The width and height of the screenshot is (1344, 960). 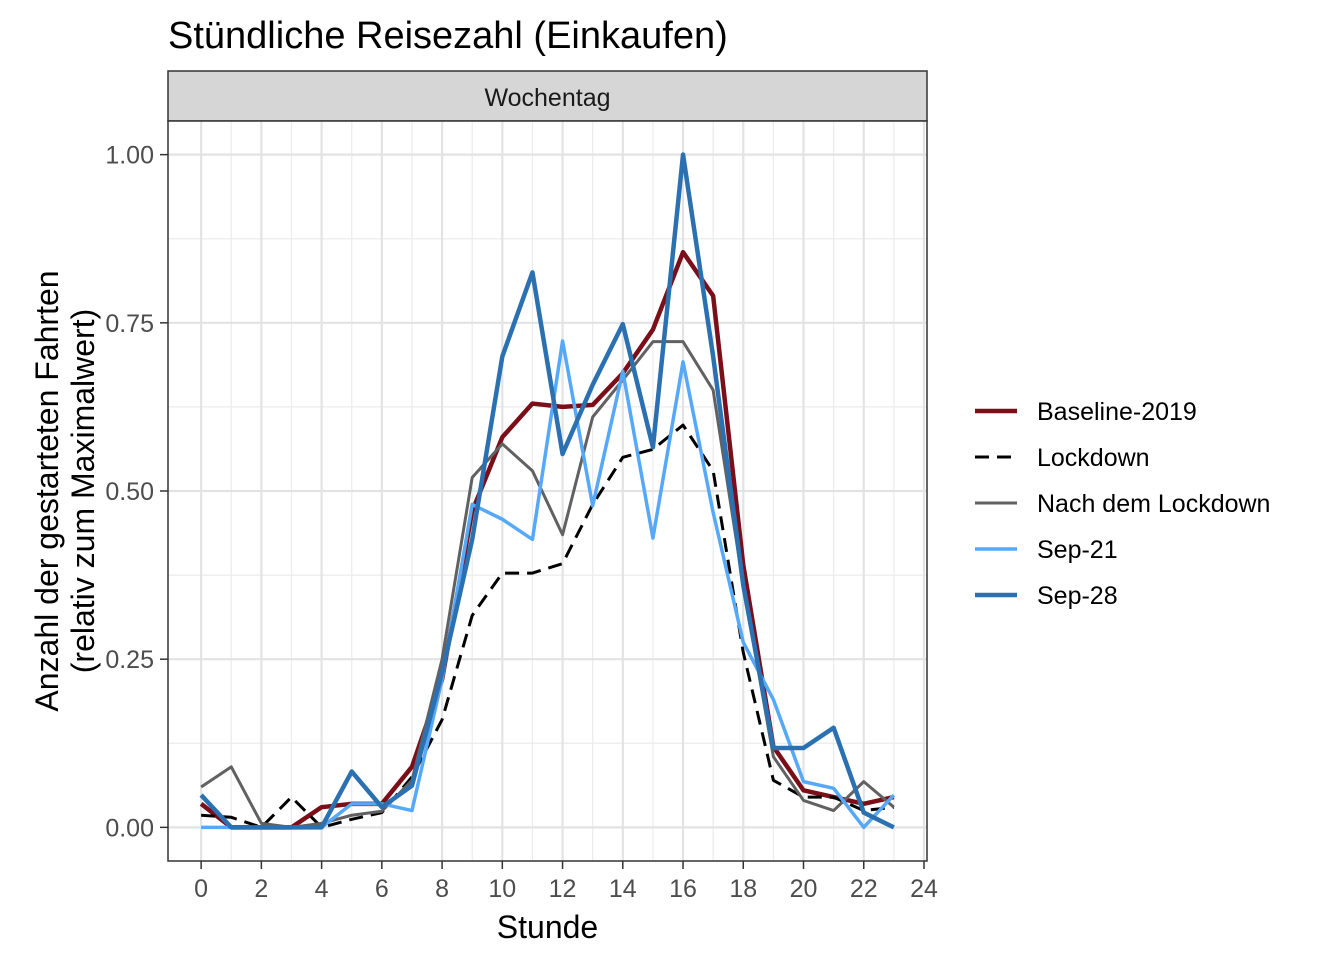 I want to click on x-tick-label: 22, so click(x=864, y=889).